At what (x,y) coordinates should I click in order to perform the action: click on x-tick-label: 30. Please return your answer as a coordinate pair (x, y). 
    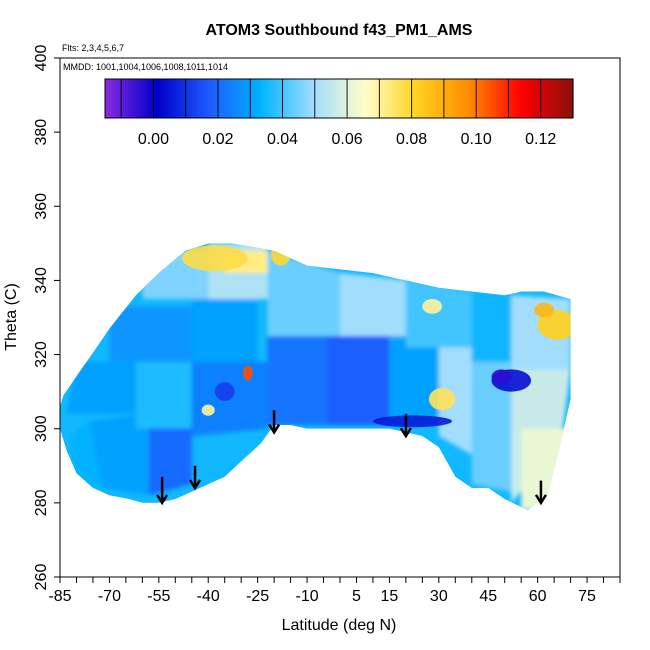
    Looking at the image, I should click on (439, 596).